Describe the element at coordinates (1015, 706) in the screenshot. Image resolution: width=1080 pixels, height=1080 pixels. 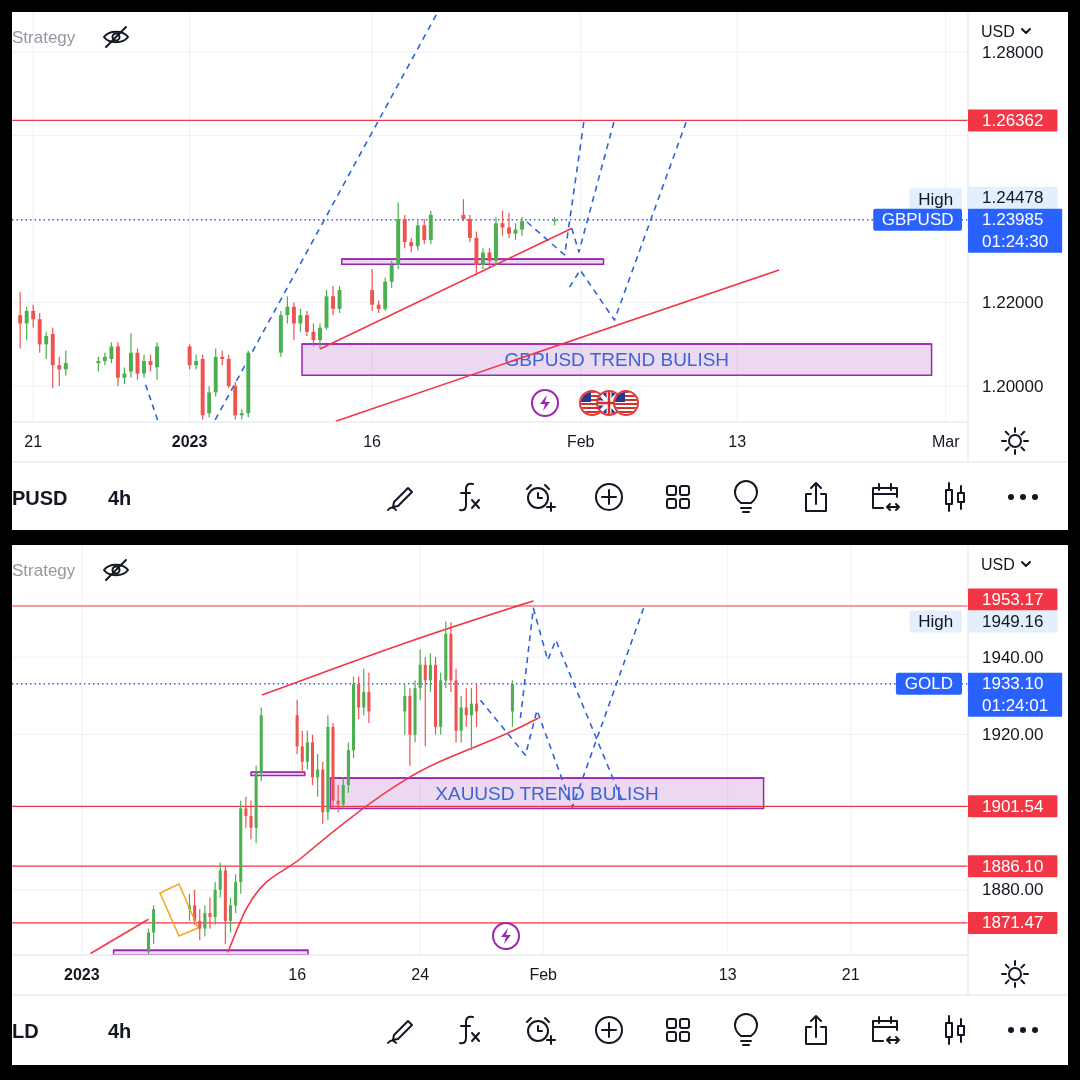
I see `text: 01:24:01` at that location.